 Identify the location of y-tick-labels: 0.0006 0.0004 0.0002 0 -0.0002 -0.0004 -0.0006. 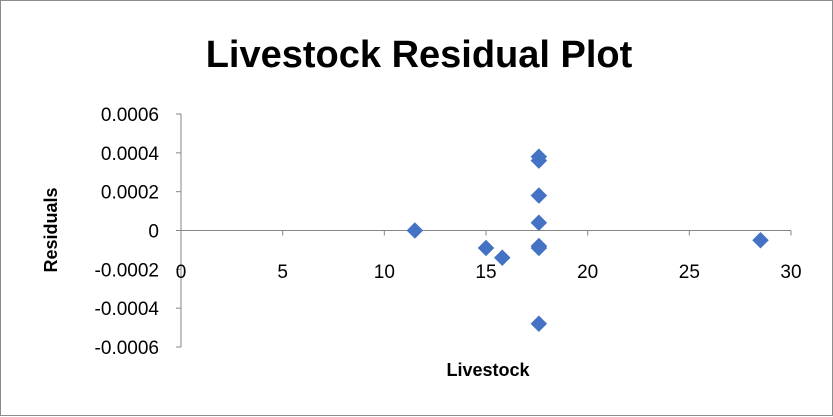
(127, 232).